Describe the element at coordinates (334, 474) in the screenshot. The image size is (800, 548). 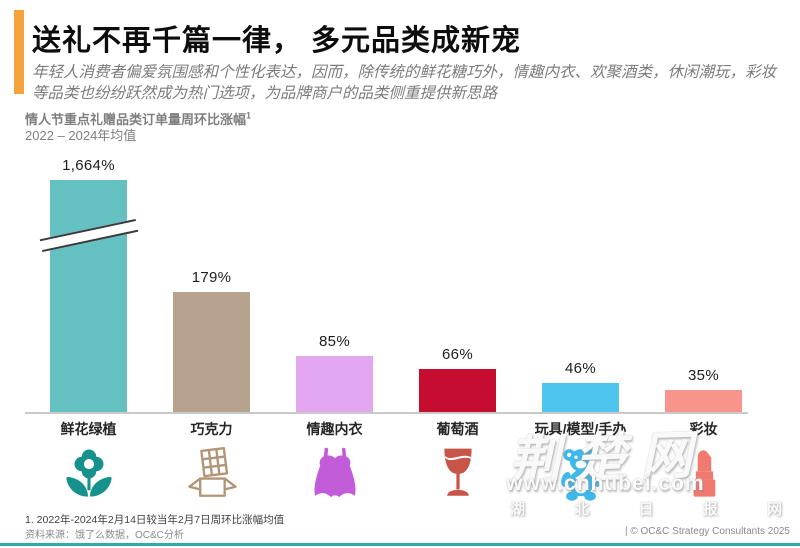
I see `lingerie-icon` at that location.